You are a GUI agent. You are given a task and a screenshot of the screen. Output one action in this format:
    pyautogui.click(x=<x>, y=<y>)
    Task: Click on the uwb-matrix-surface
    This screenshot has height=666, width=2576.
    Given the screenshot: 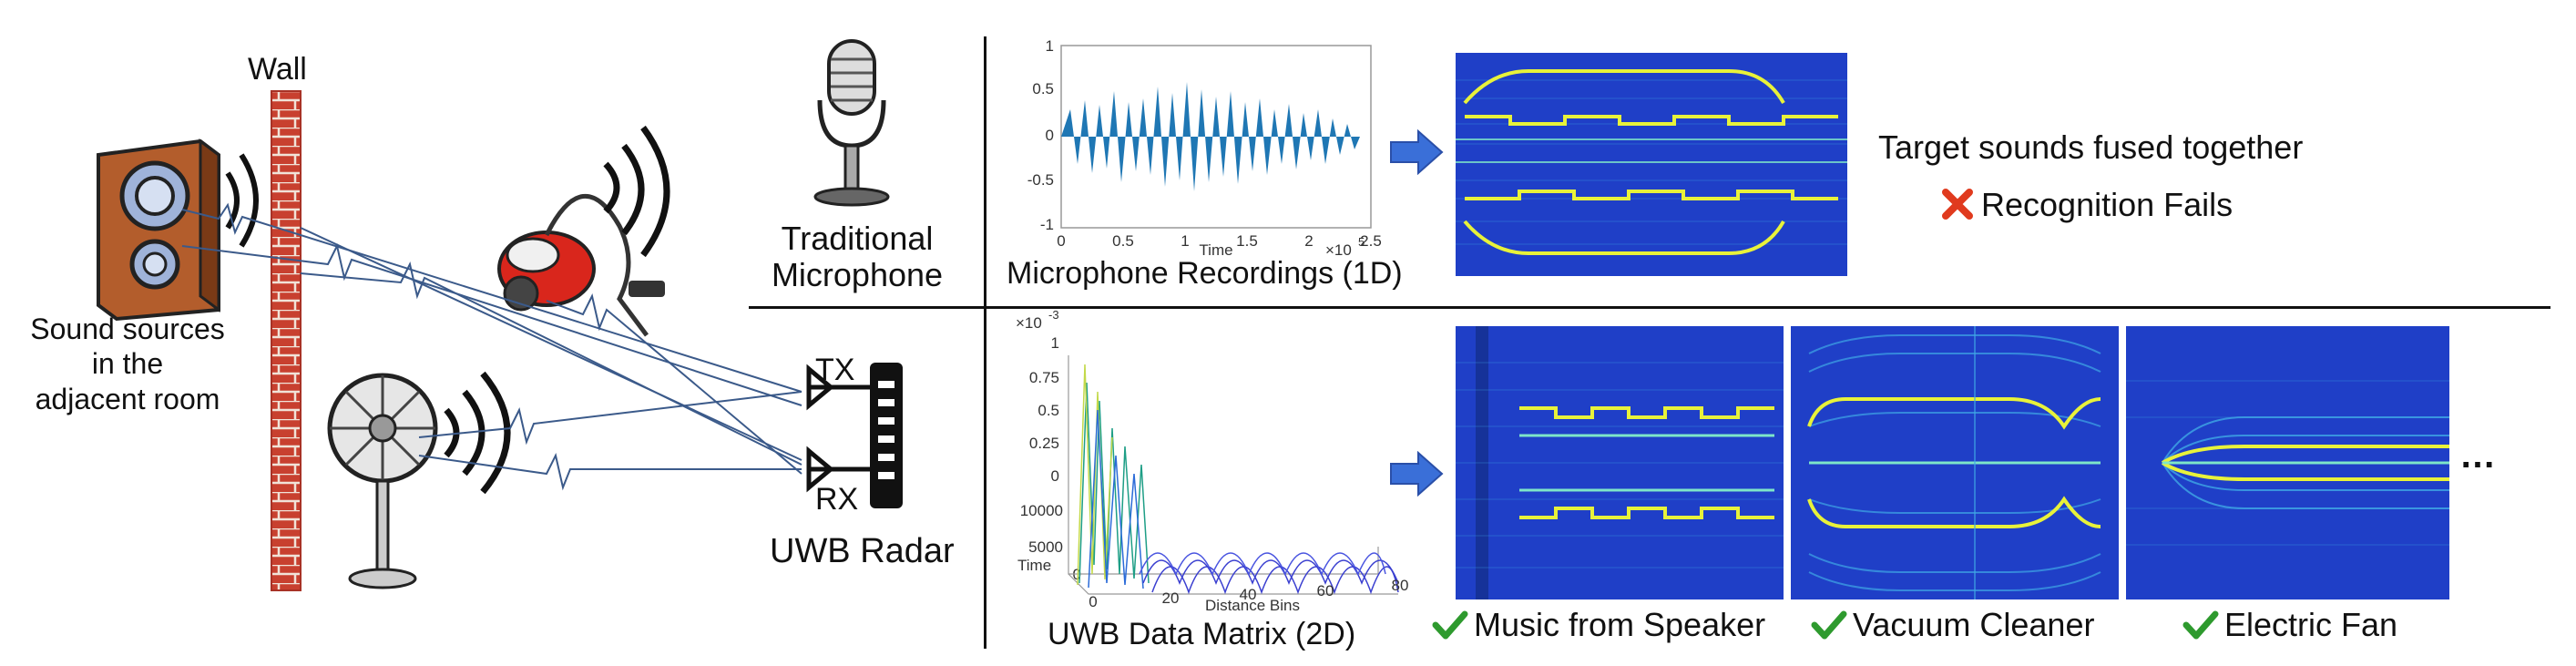 What is the action you would take?
    pyautogui.click(x=1238, y=479)
    